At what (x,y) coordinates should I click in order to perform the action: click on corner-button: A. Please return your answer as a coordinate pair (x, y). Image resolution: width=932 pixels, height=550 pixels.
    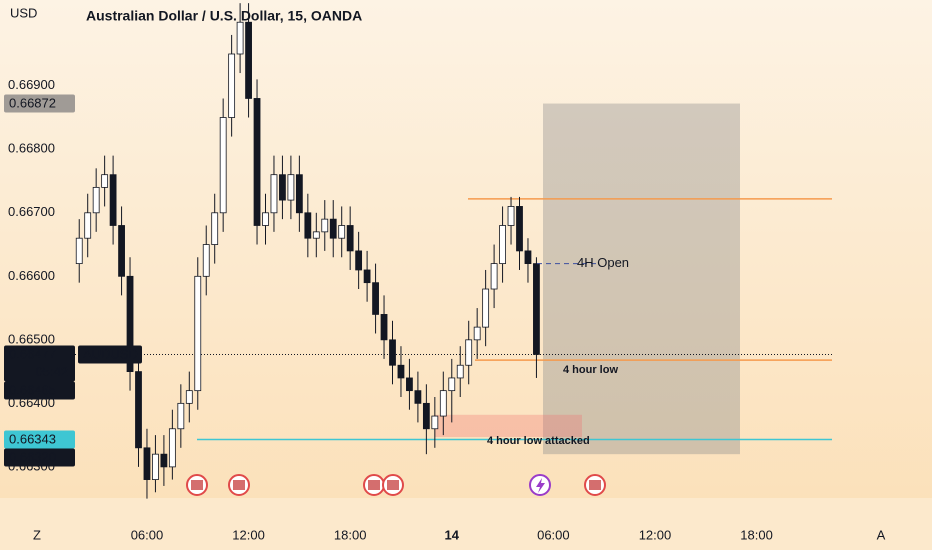
    Looking at the image, I should click on (881, 534).